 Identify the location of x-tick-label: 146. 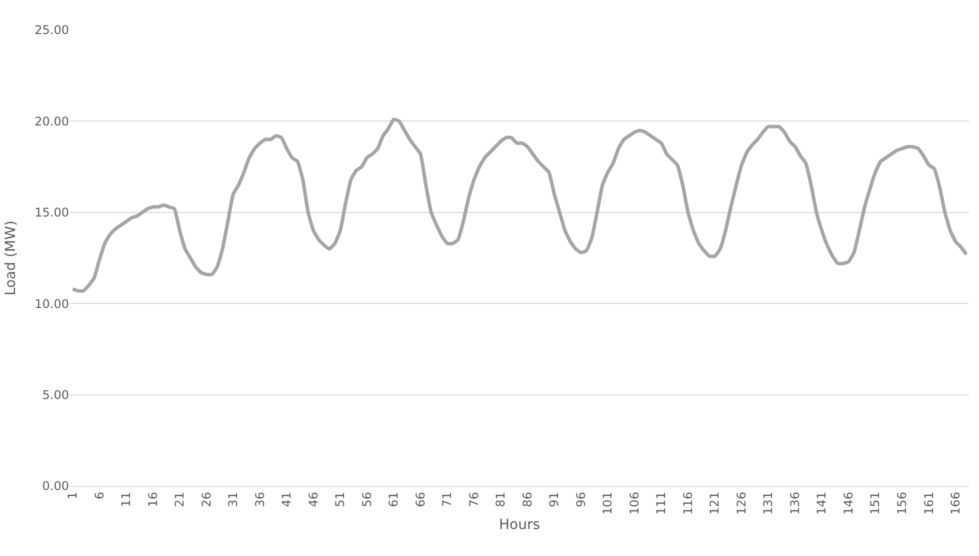
(849, 503).